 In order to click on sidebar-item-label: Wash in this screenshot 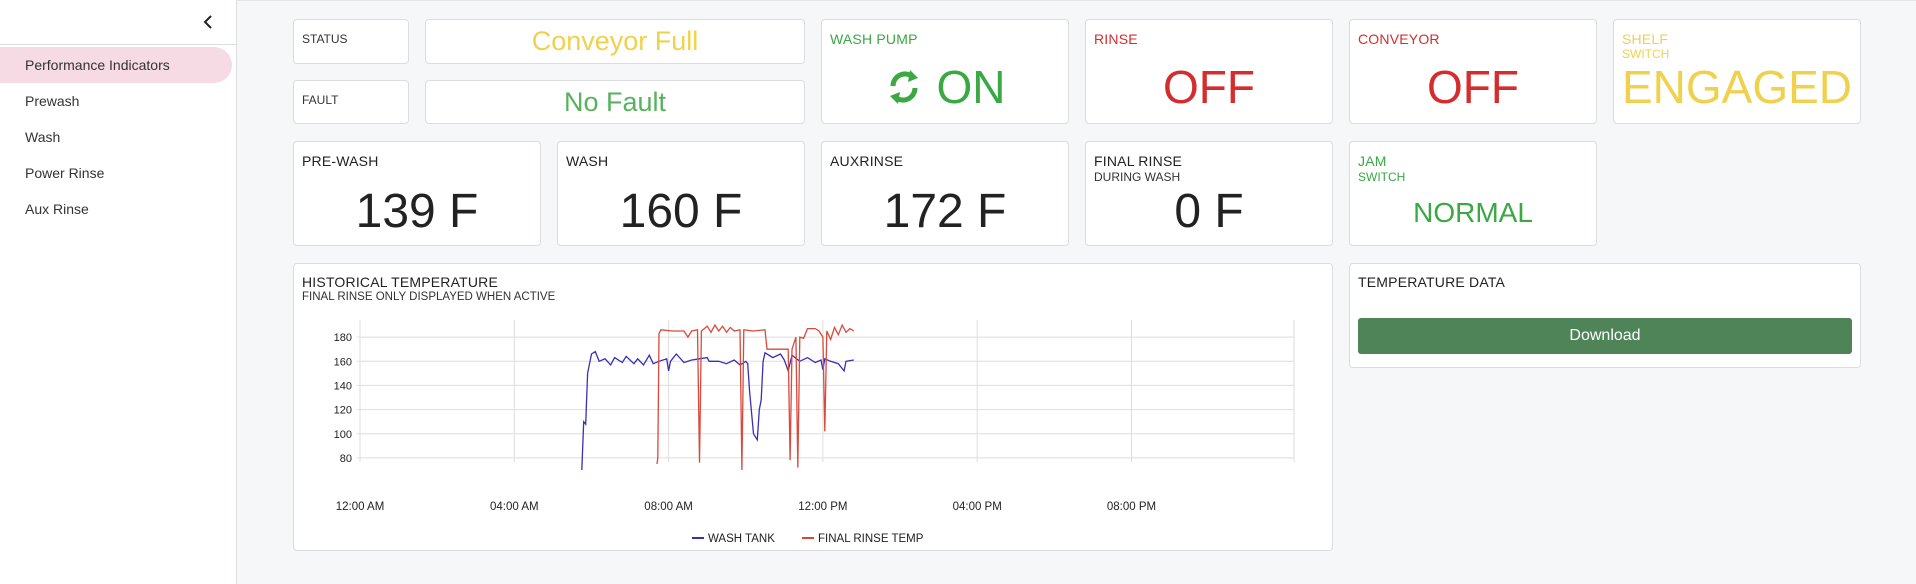, I will do `click(43, 137)`.